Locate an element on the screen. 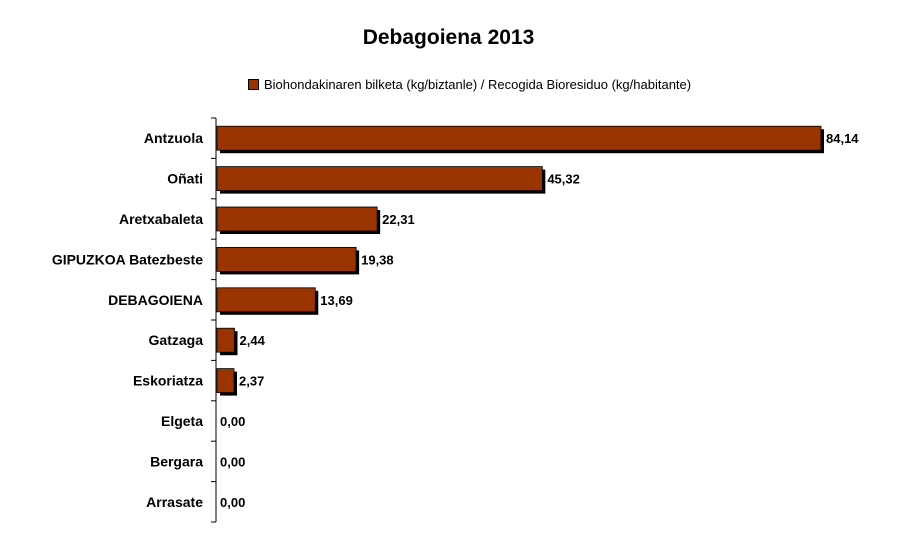 This screenshot has width=897, height=549. data-label: 19,38 is located at coordinates (377, 259).